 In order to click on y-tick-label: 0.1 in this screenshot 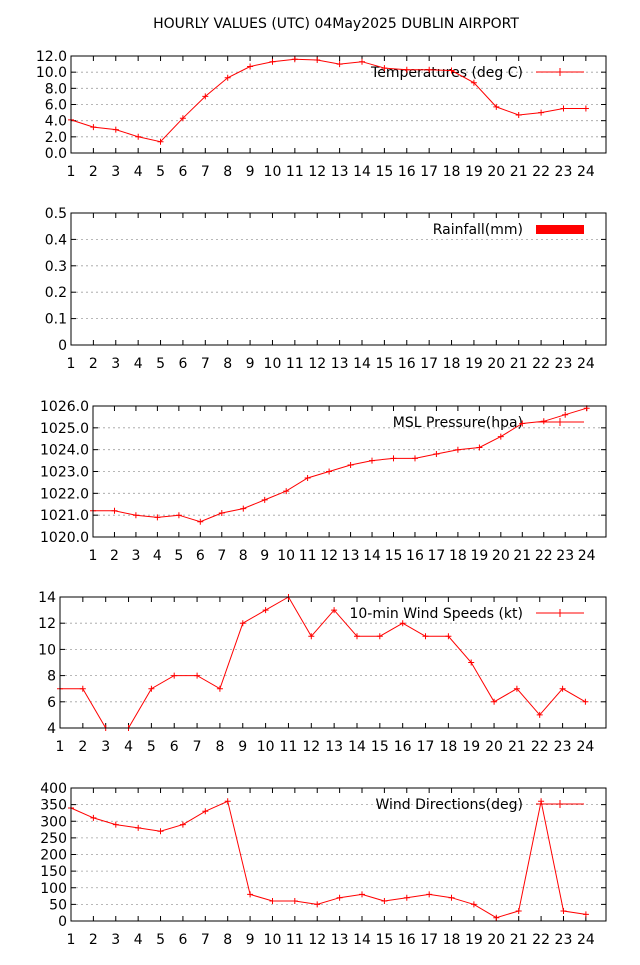, I will do `click(56, 320)`.